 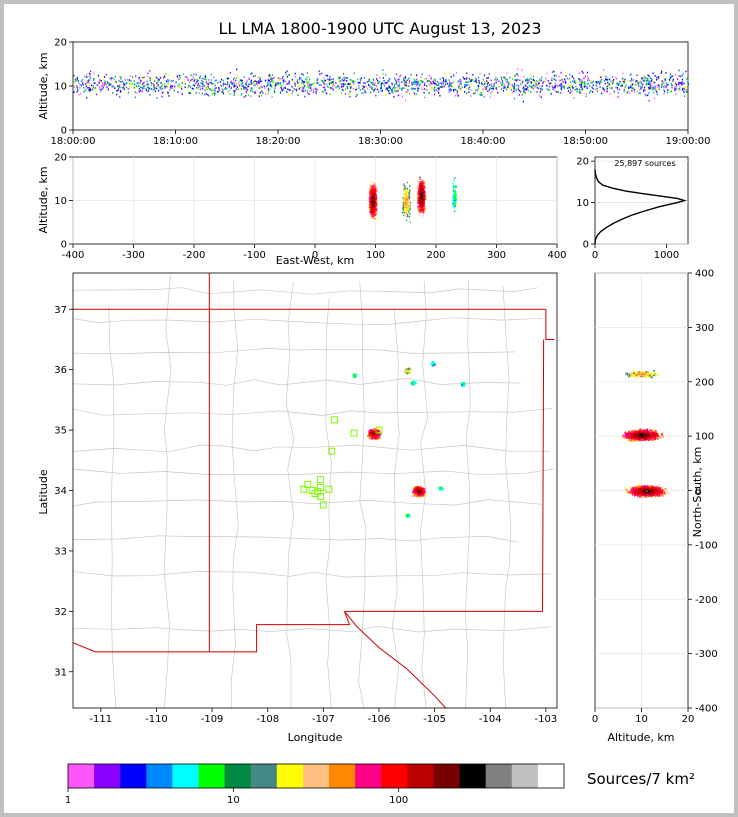 I want to click on histogram-alt-axis-tick-label: 20, so click(x=582, y=162).